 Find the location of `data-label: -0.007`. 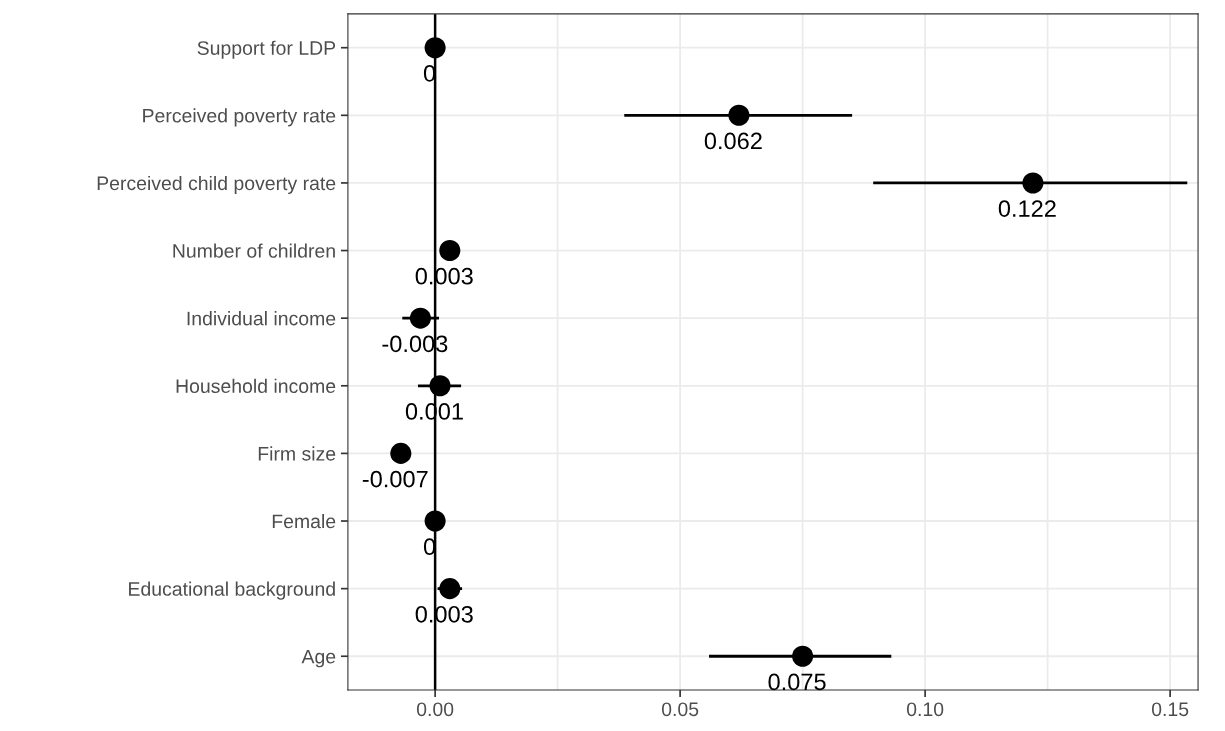

data-label: -0.007 is located at coordinates (395, 479).